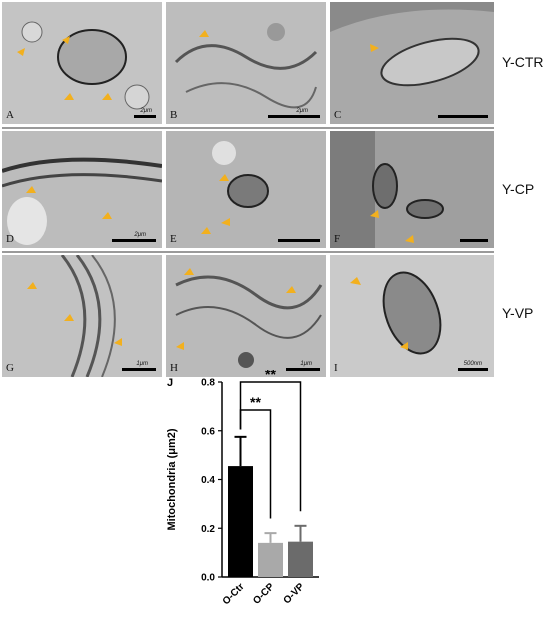 The height and width of the screenshot is (622, 550). Describe the element at coordinates (174, 368) in the screenshot. I see `panel-letter: H` at that location.